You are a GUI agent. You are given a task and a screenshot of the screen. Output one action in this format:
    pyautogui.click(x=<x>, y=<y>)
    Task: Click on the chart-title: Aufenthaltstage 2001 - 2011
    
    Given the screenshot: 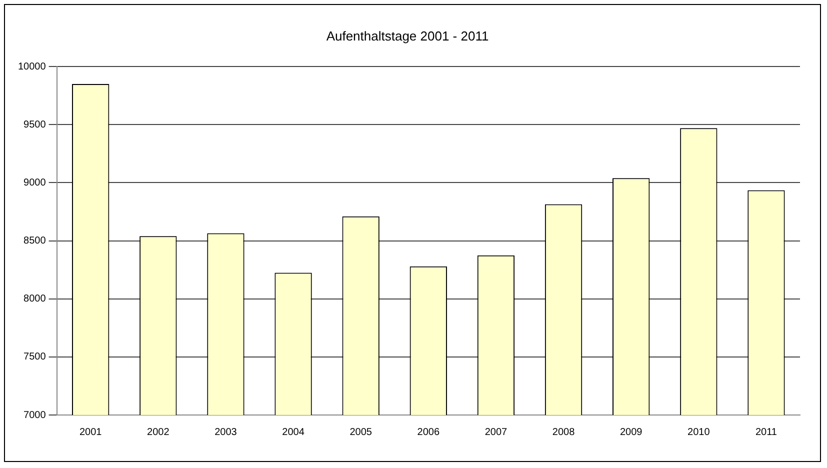 What is the action you would take?
    pyautogui.click(x=407, y=36)
    